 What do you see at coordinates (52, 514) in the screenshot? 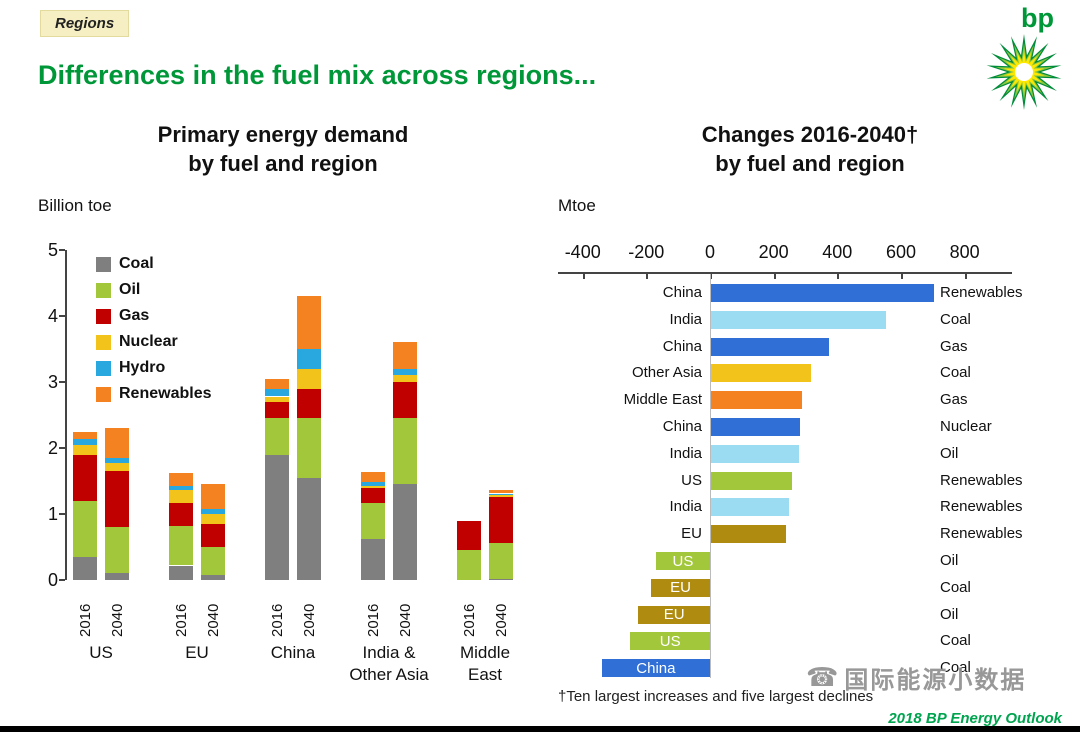
I see `y-axis-tick-label: 1` at bounding box center [52, 514].